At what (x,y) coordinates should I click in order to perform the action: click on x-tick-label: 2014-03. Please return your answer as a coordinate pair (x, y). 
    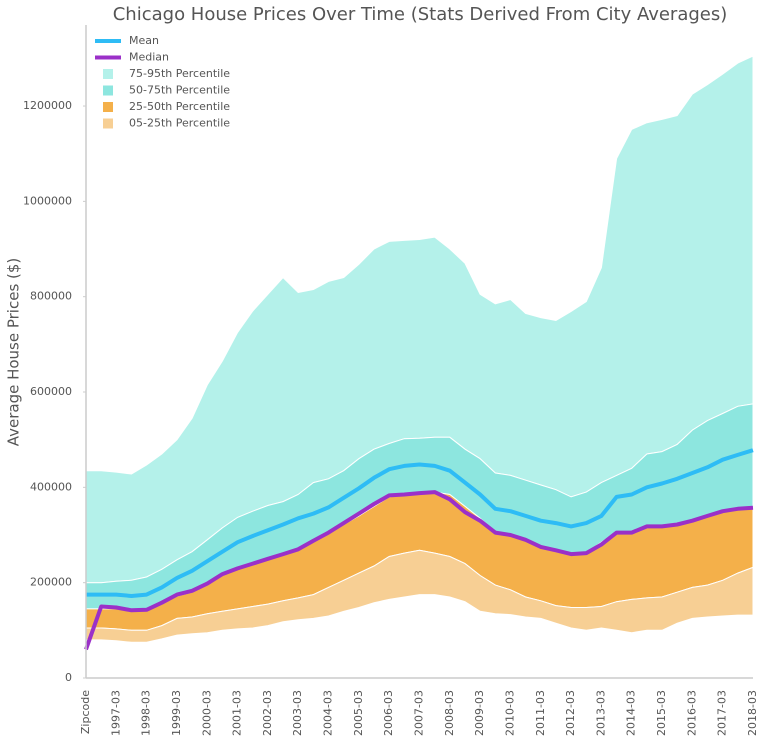
    Looking at the image, I should click on (631, 713).